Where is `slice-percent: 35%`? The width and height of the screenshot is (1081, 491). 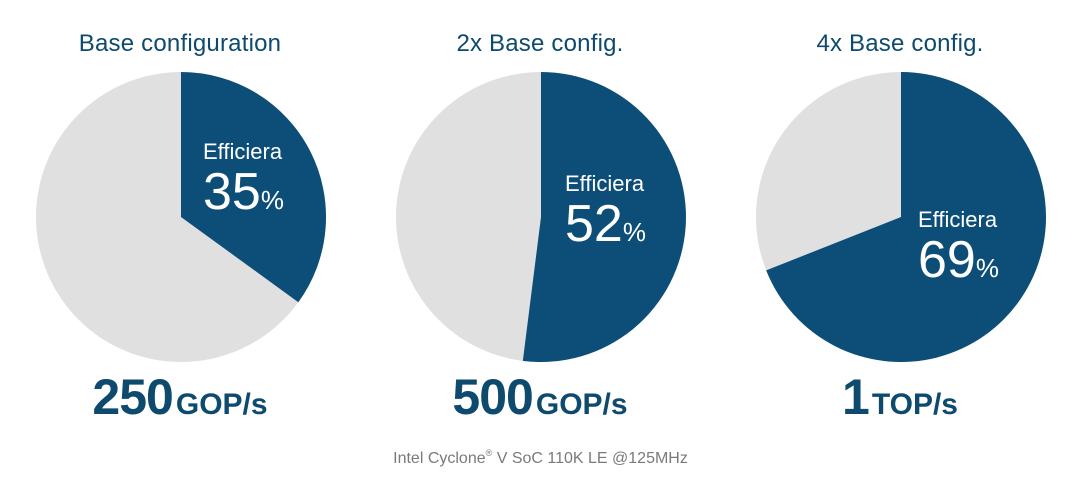 slice-percent: 35% is located at coordinates (243, 192).